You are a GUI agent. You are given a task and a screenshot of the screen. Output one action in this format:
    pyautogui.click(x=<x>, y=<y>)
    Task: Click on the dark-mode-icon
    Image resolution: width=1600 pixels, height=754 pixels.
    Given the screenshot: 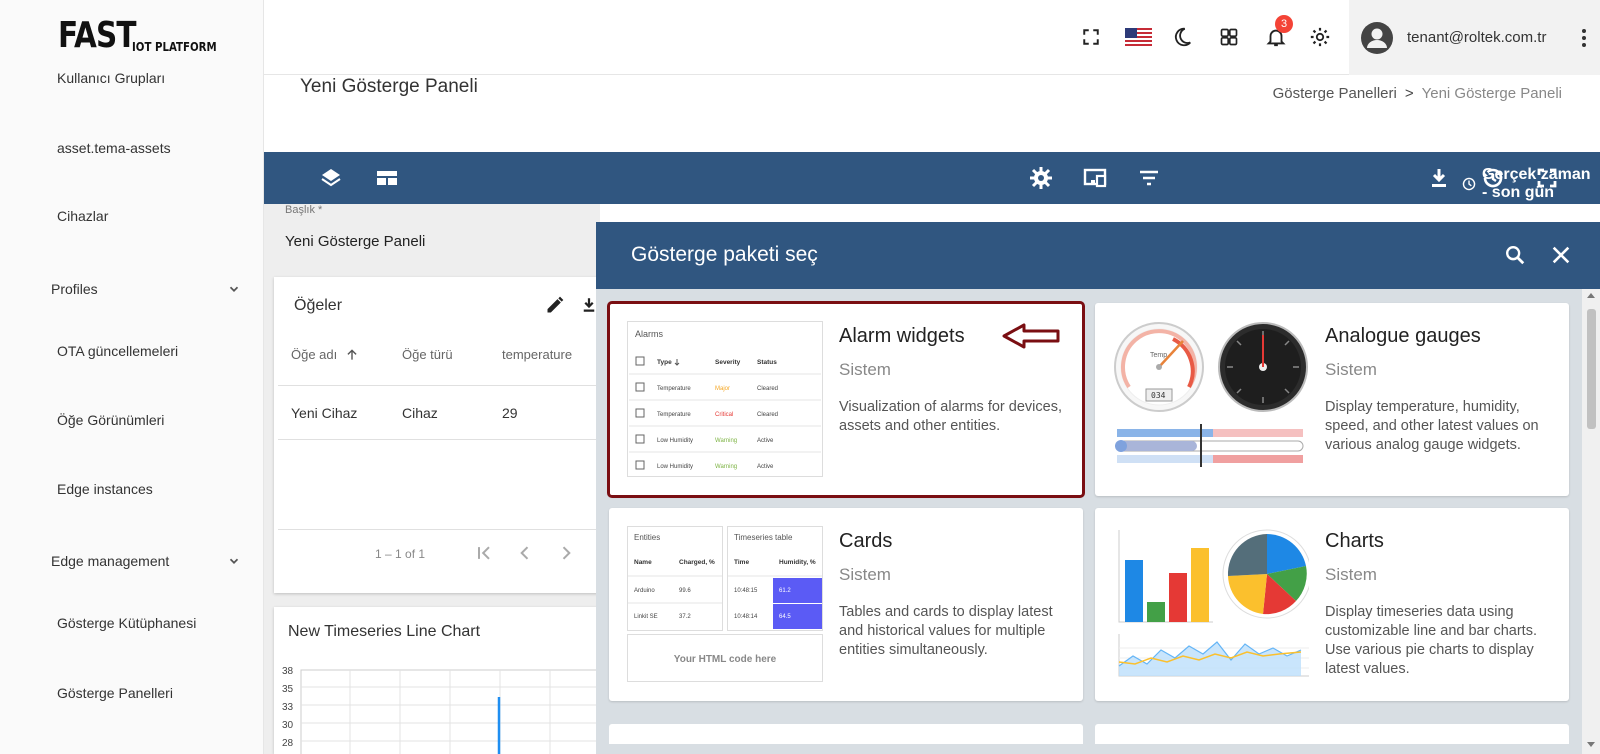 What is the action you would take?
    pyautogui.click(x=1182, y=37)
    